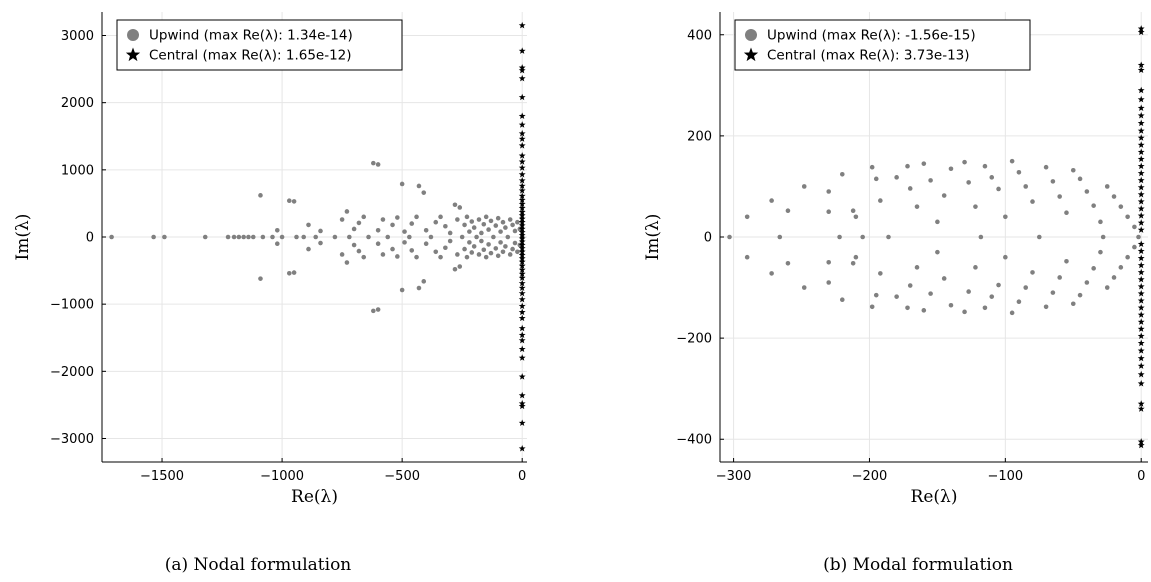  I want to click on x-tick-label: −100, so click(1005, 476).